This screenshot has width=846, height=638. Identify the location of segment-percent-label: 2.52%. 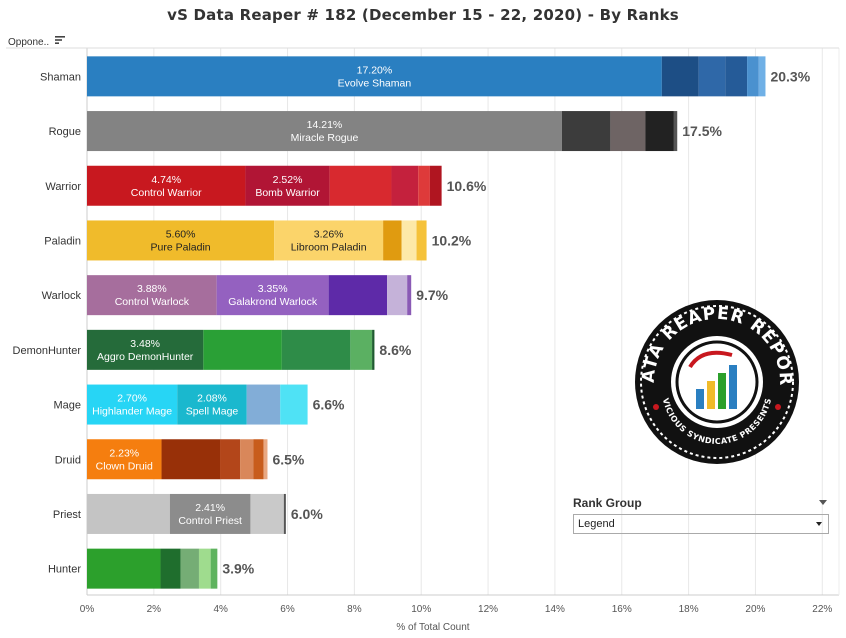
(288, 180).